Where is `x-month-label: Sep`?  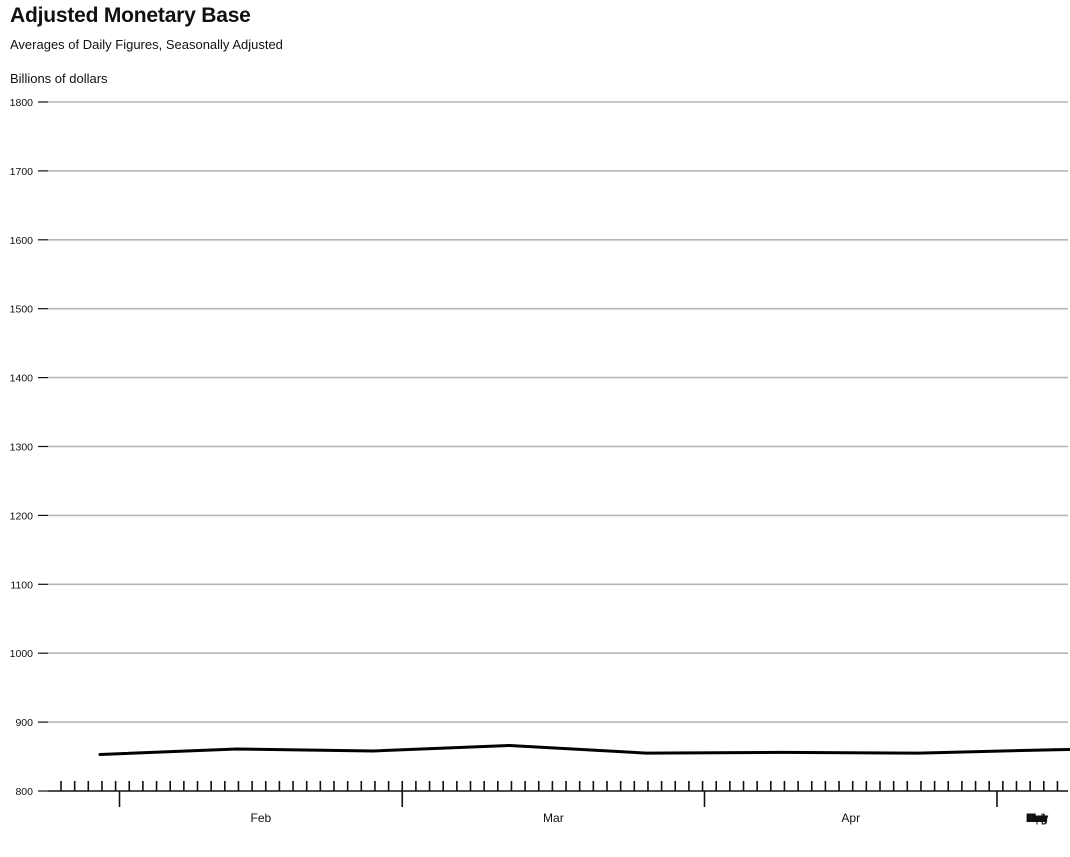
x-month-label: Sep is located at coordinates (1037, 818).